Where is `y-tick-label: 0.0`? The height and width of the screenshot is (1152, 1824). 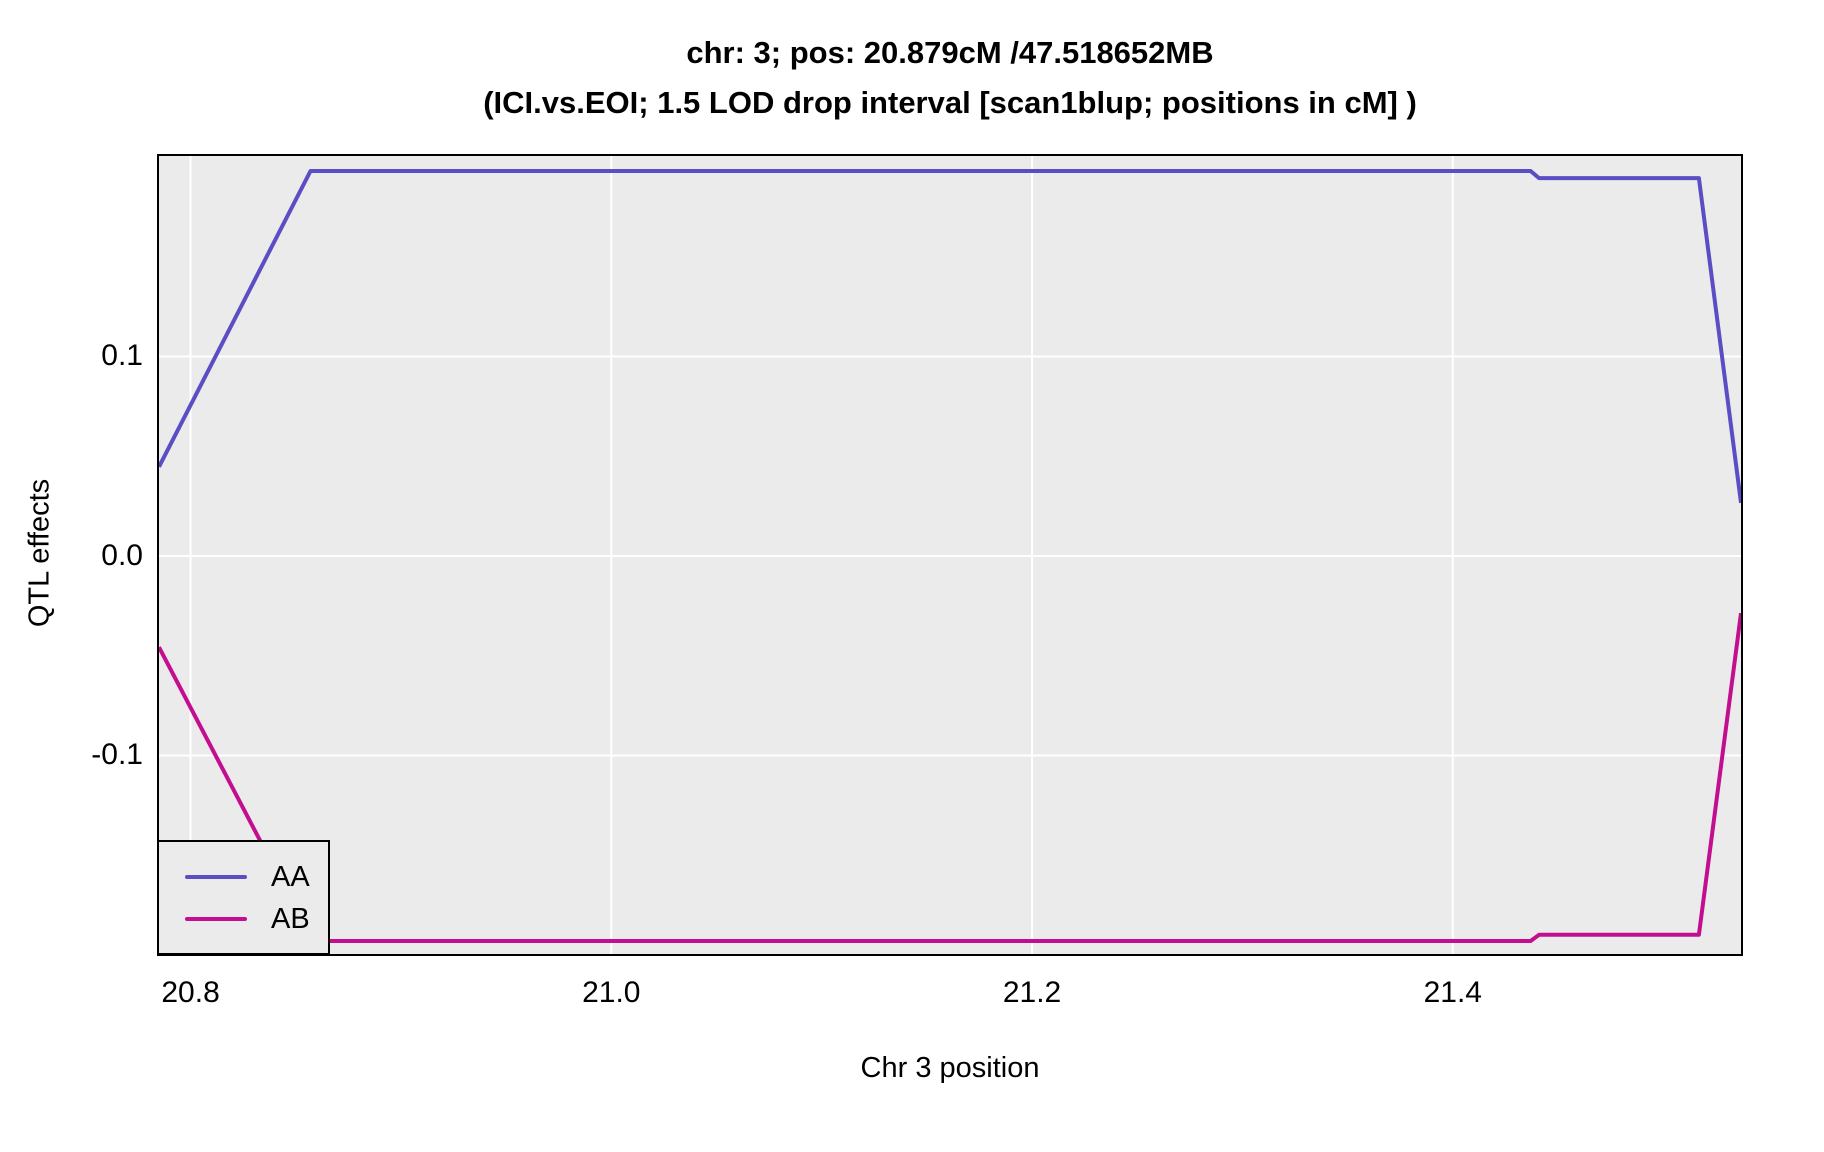 y-tick-label: 0.0 is located at coordinates (122, 555).